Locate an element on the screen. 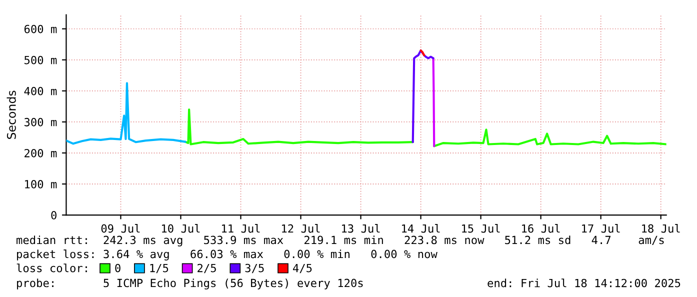  text: end: Fri Jul 18 14:12:00 2025 is located at coordinates (584, 283).